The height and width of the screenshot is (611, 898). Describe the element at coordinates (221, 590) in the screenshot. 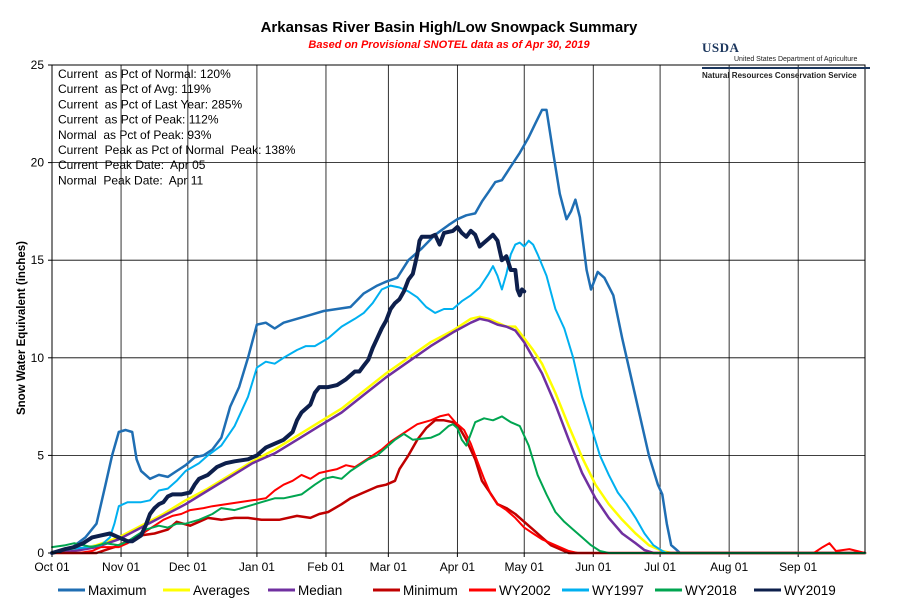

I see `legend-label-averages: Averages` at that location.